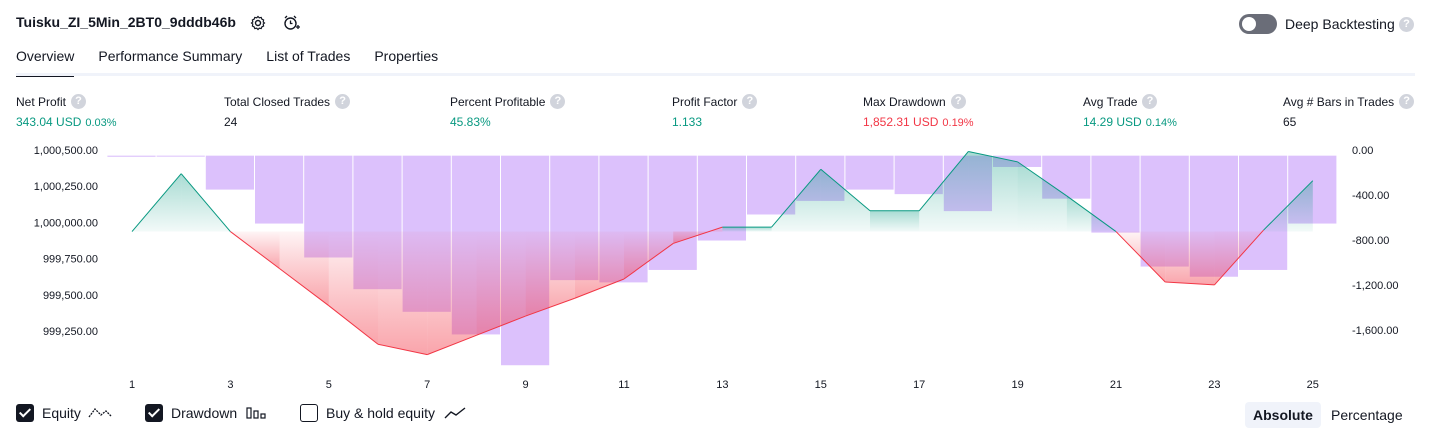 The width and height of the screenshot is (1431, 438). I want to click on x-tick-label: 9, so click(526, 385).